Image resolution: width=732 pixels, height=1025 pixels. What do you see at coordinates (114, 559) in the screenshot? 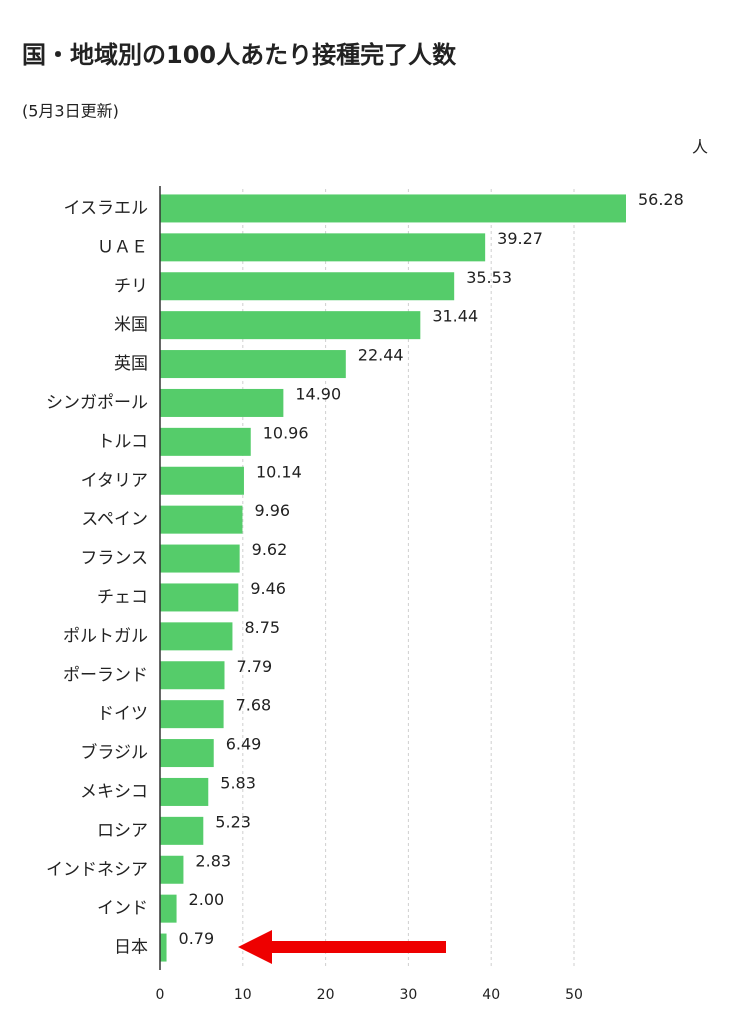
I see `y-tick-label: フランス` at bounding box center [114, 559].